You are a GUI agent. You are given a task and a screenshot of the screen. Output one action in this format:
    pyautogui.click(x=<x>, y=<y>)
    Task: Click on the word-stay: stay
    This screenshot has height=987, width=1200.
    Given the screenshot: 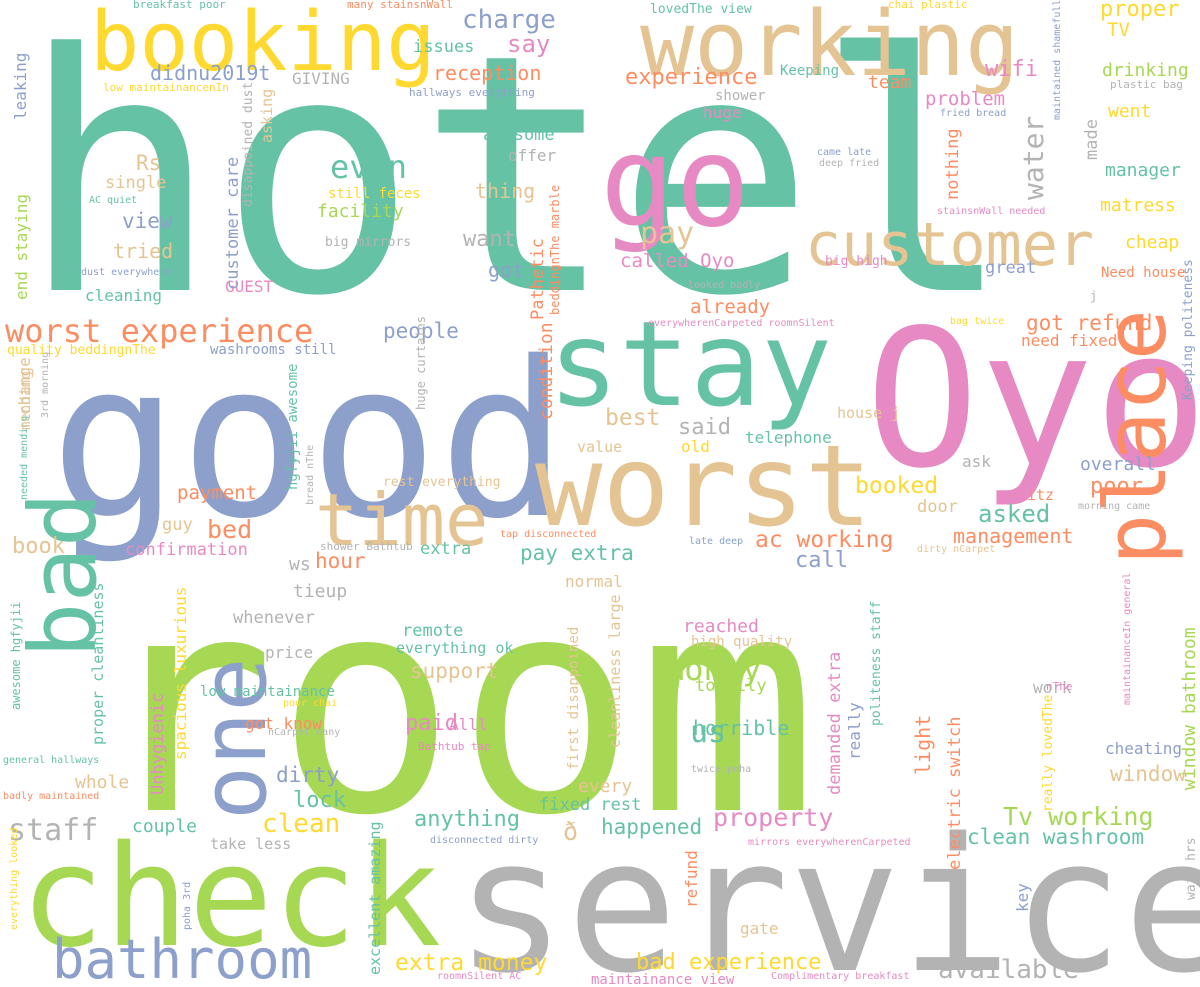 What is the action you would take?
    pyautogui.click(x=690, y=364)
    